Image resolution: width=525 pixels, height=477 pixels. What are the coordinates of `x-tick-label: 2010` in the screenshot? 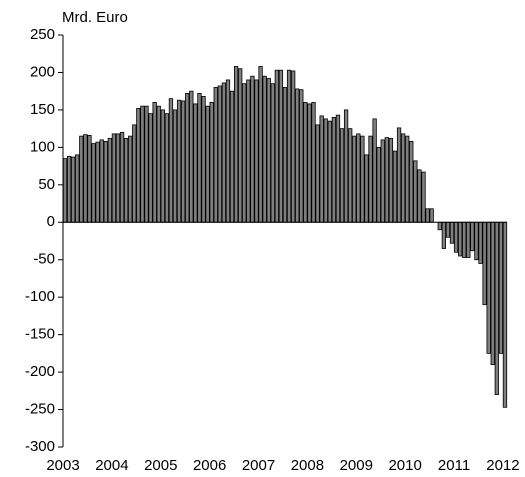 It's located at (404, 465).